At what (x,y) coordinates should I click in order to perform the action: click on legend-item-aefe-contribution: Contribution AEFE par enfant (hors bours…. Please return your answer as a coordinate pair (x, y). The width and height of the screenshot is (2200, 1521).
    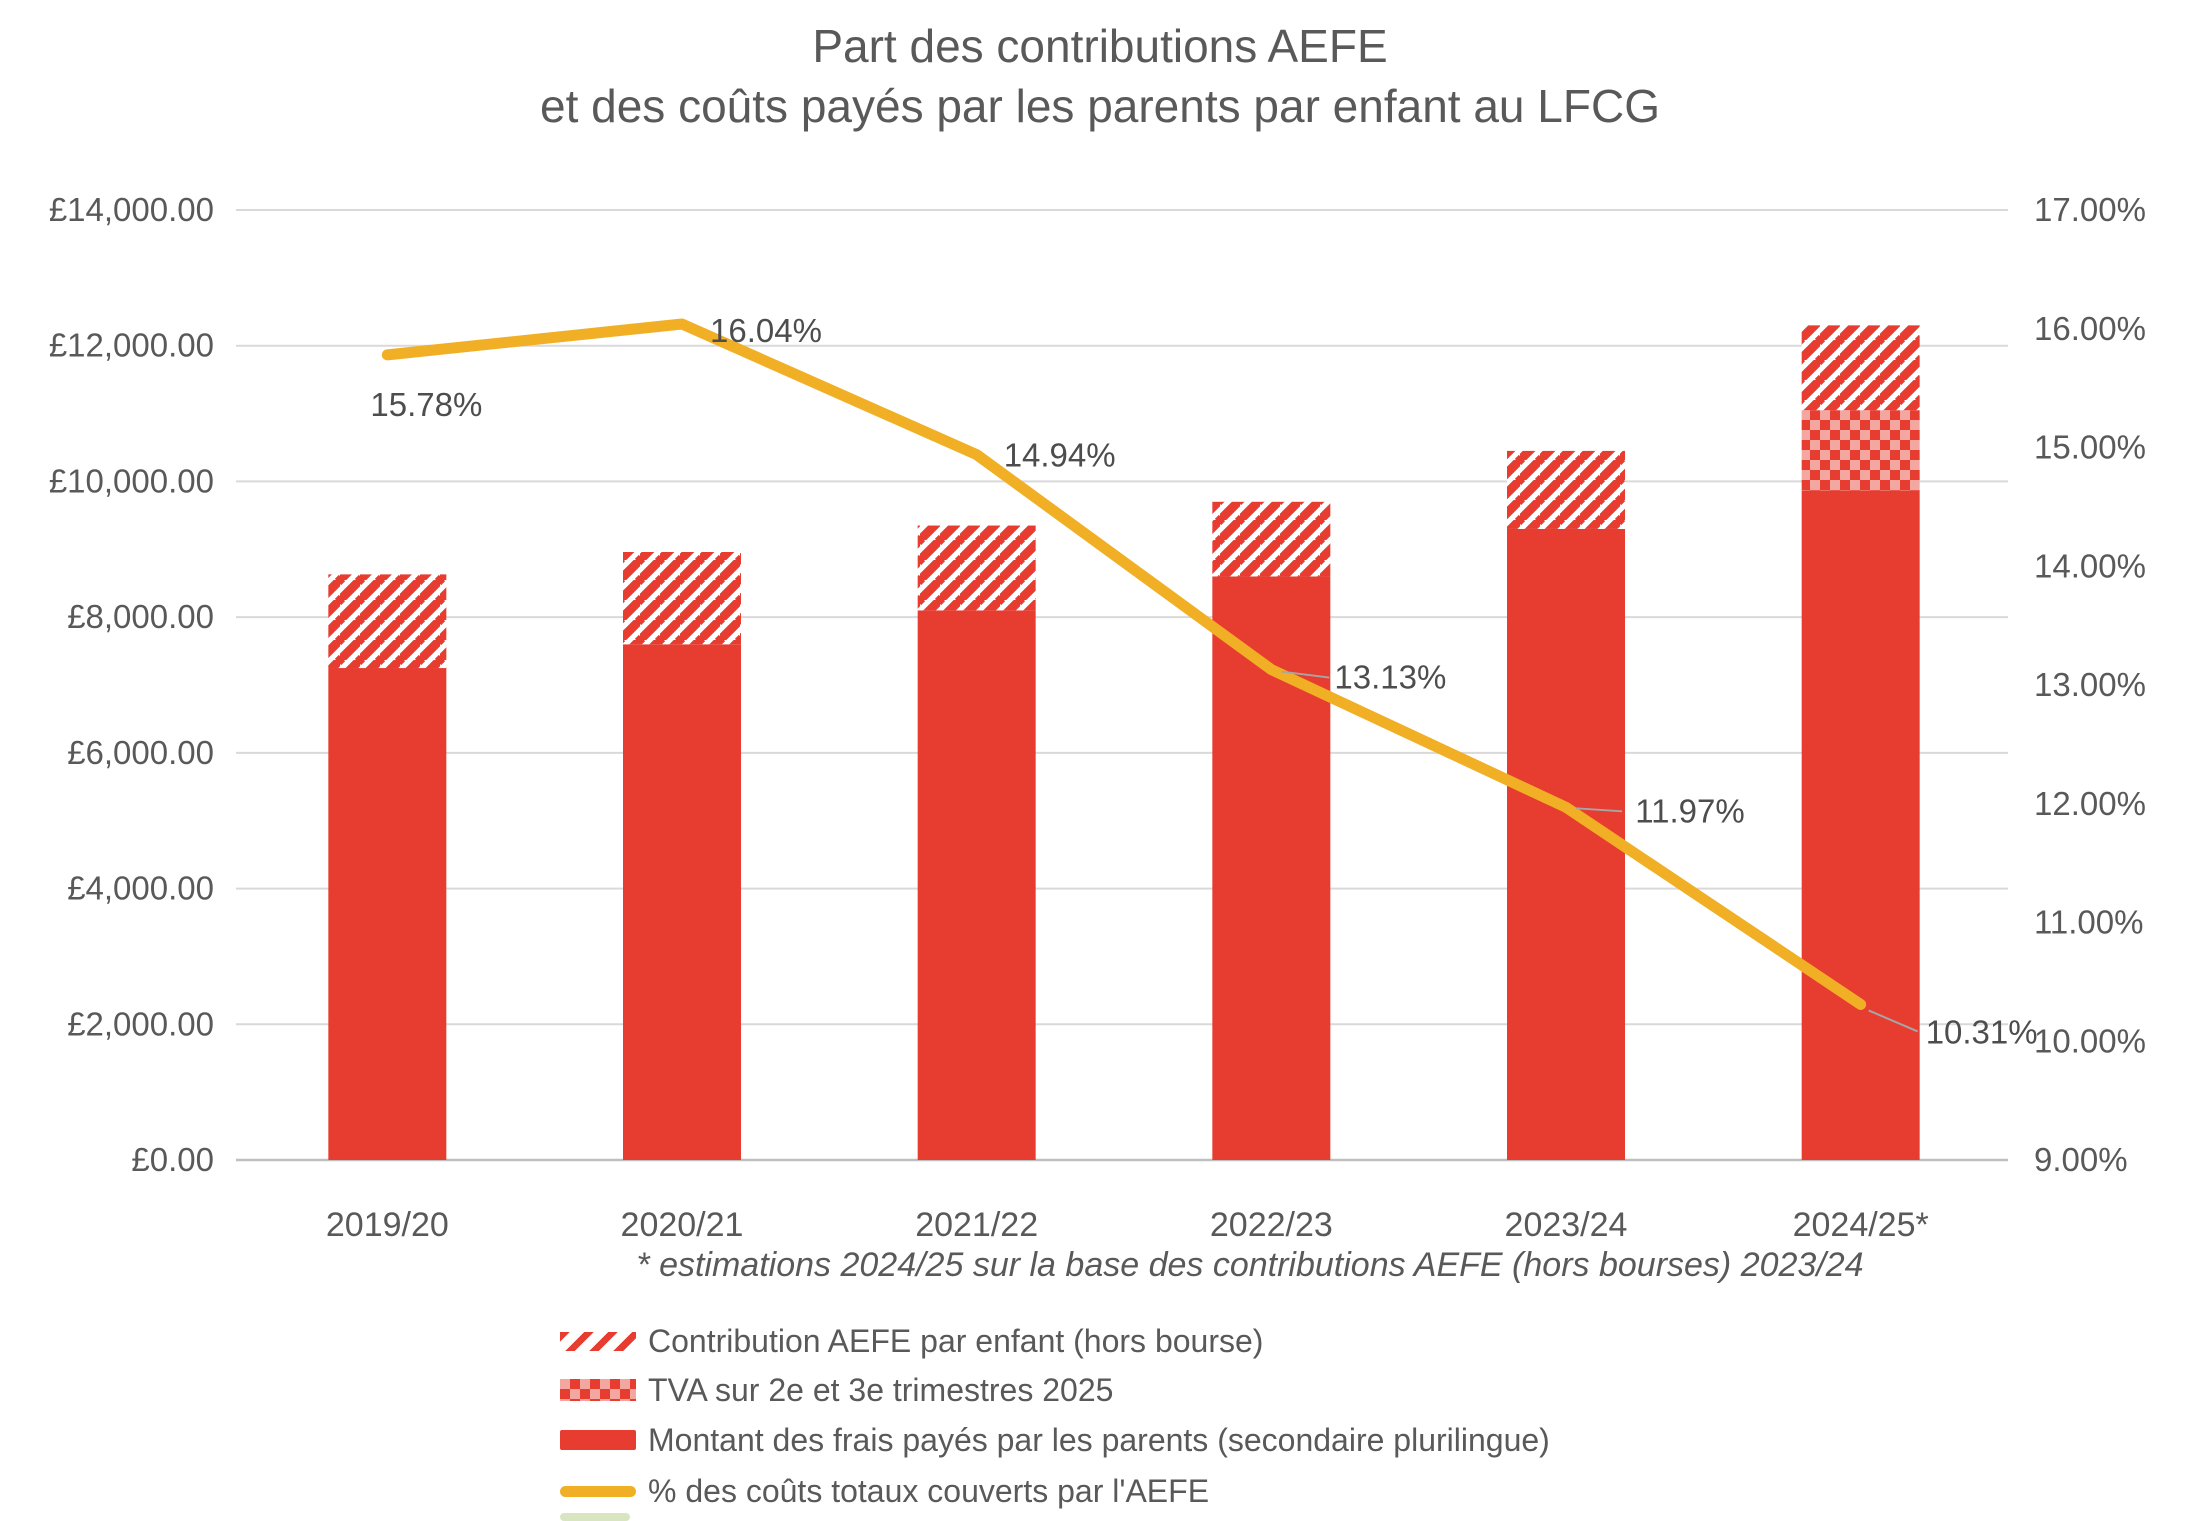
    Looking at the image, I should click on (911, 1341).